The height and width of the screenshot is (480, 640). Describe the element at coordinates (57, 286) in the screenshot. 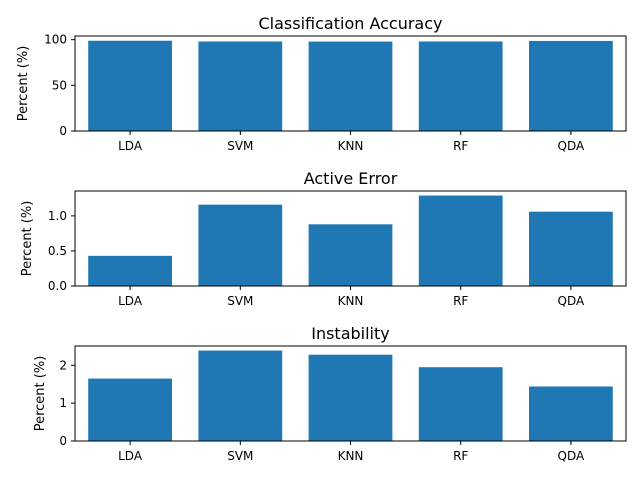

I see `y-tick-label: 0.0` at that location.